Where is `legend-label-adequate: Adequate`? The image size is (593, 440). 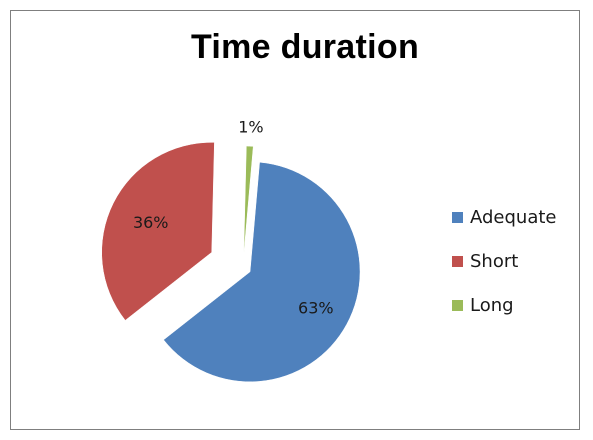
legend-label-adequate: Adequate is located at coordinates (513, 217).